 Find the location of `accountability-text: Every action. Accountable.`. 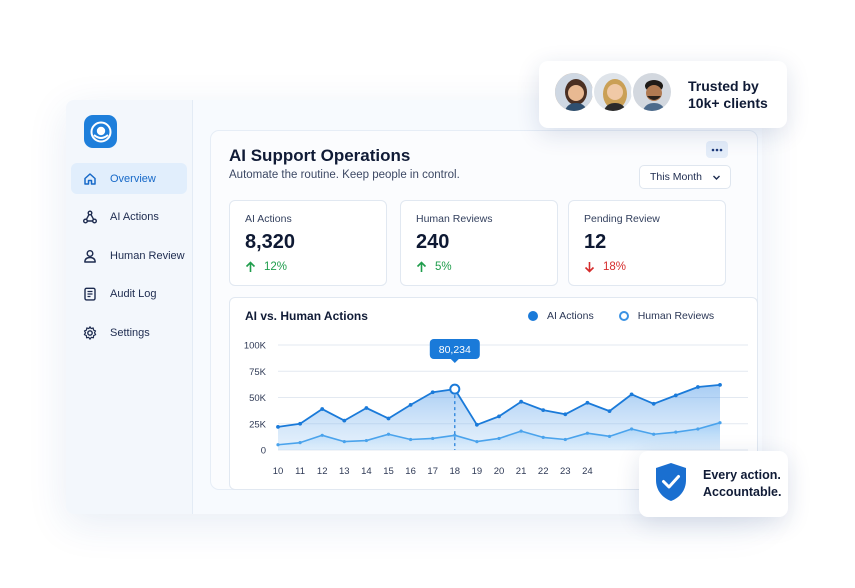

accountability-text: Every action. Accountable. is located at coordinates (742, 484).